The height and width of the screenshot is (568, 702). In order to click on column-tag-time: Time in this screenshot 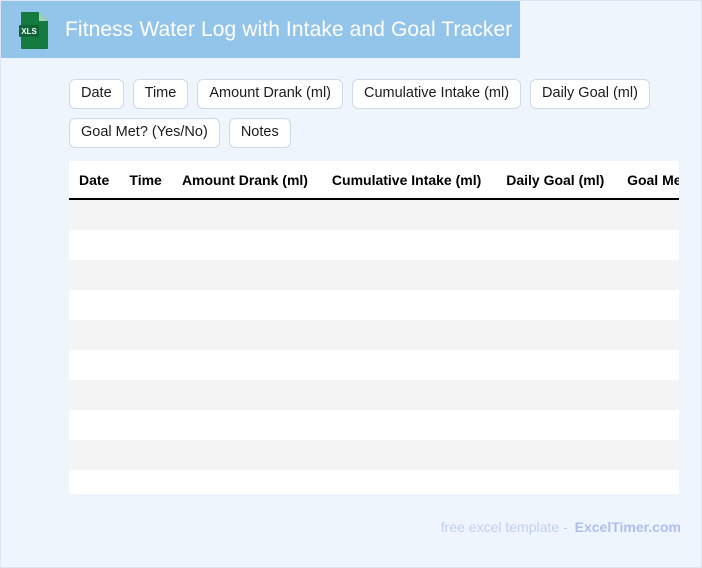, I will do `click(160, 94)`.